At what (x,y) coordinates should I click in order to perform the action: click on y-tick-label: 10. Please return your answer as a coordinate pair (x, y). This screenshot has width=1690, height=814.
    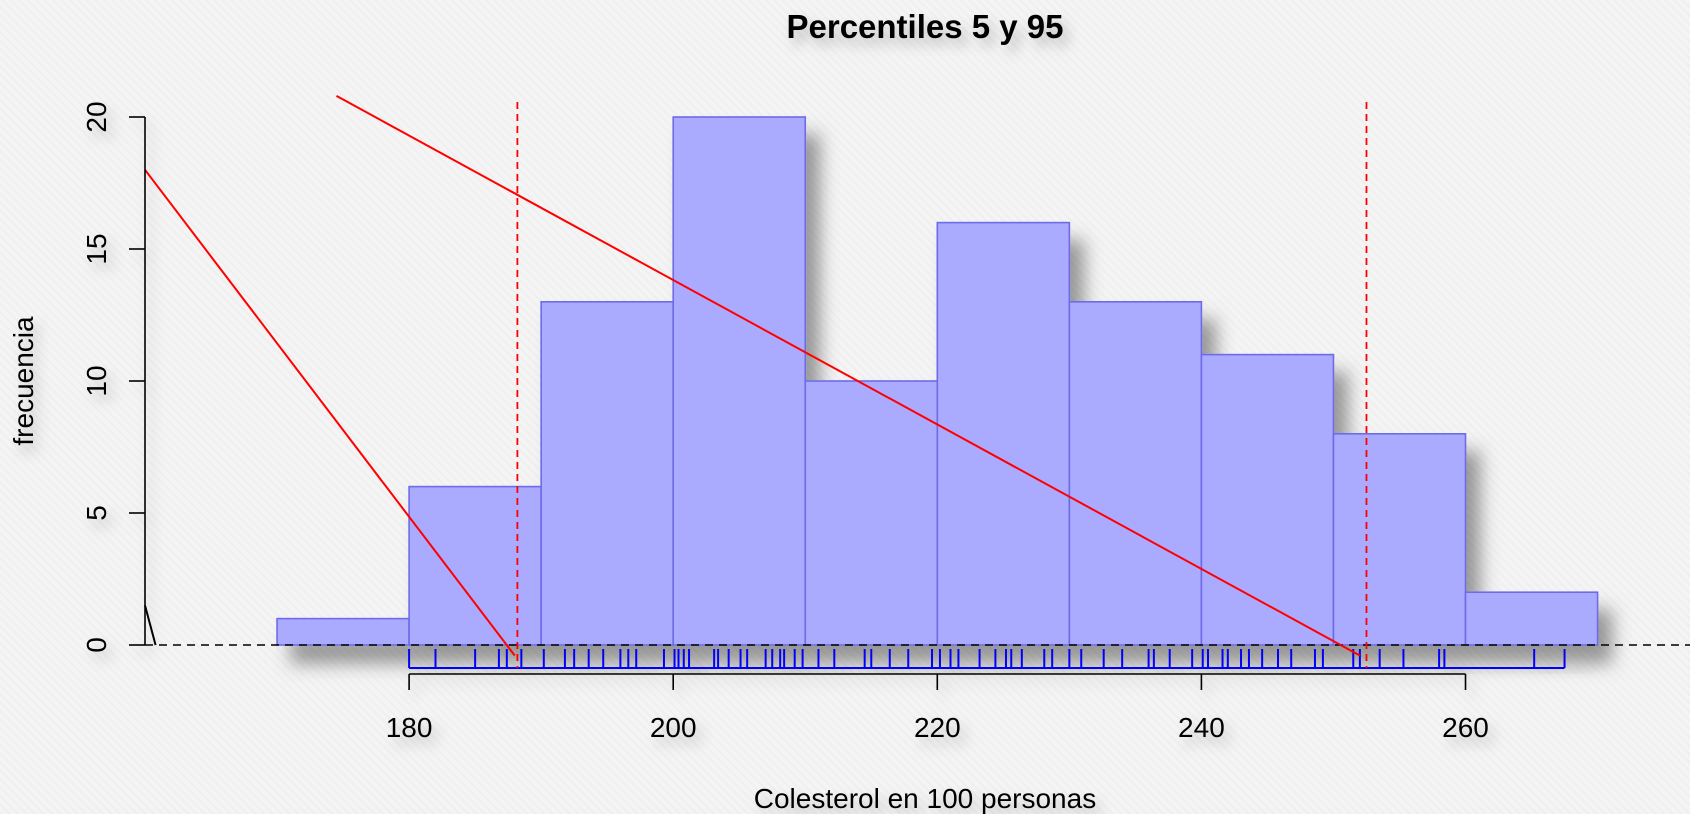
    Looking at the image, I should click on (96, 380).